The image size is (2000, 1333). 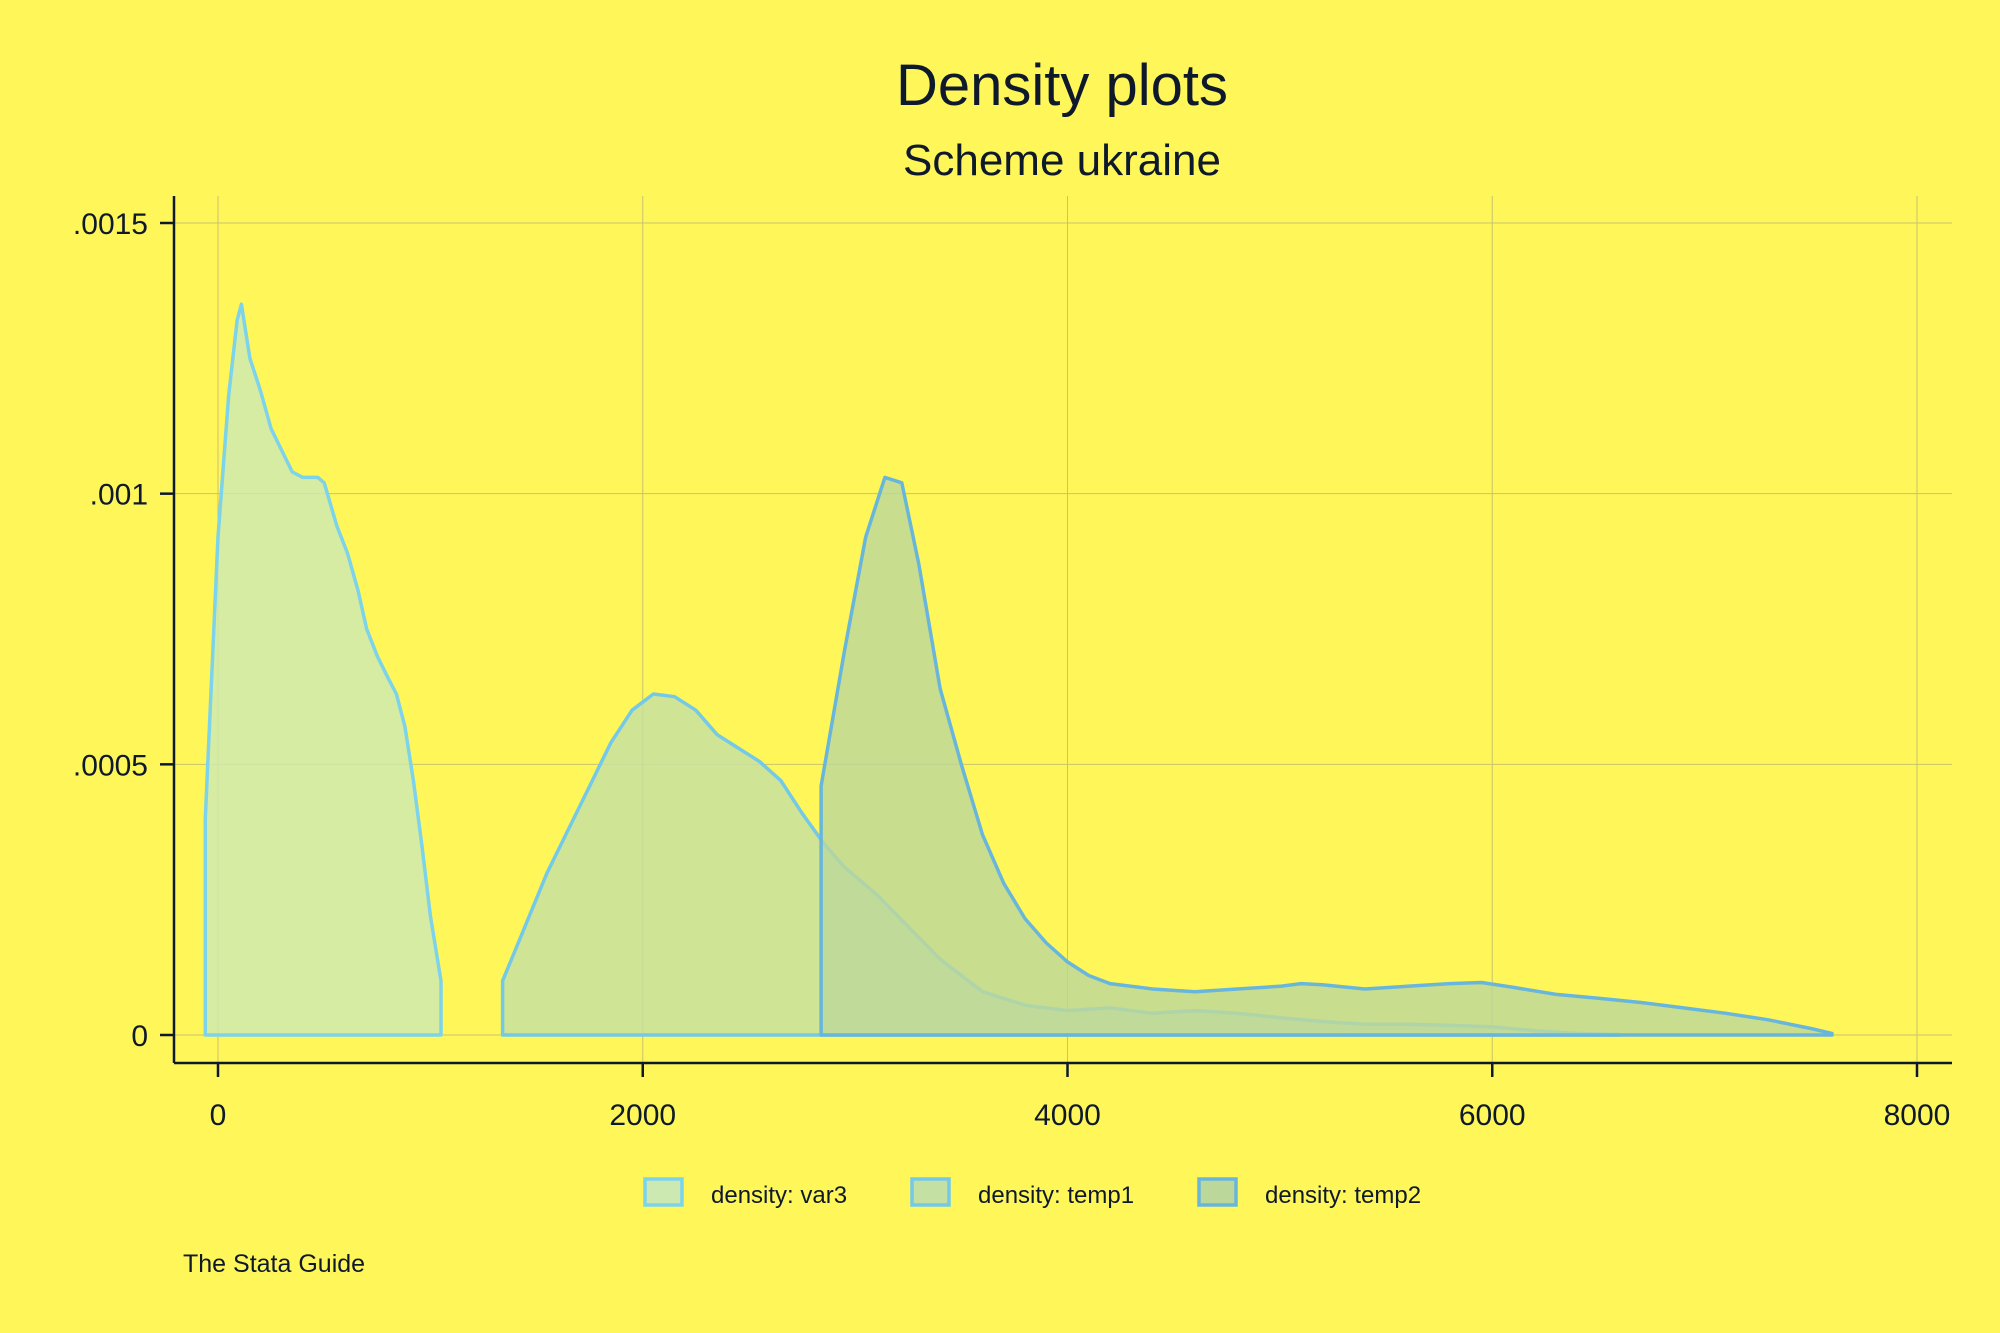 What do you see at coordinates (1067, 1115) in the screenshot?
I see `x-tick-label: 4000` at bounding box center [1067, 1115].